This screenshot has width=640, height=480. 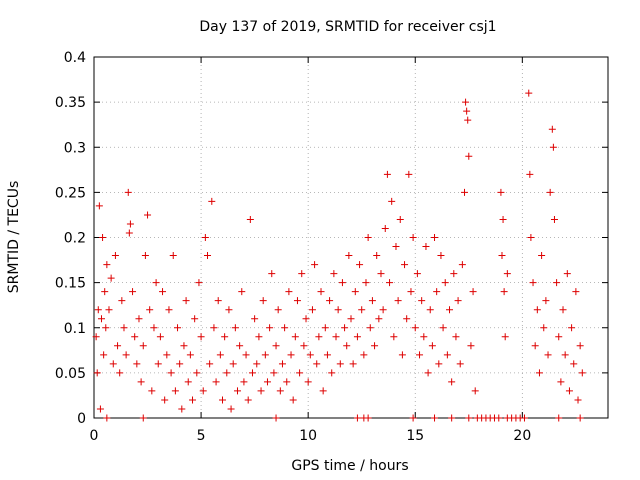 I want to click on y-tick-label: 0, so click(x=81, y=419).